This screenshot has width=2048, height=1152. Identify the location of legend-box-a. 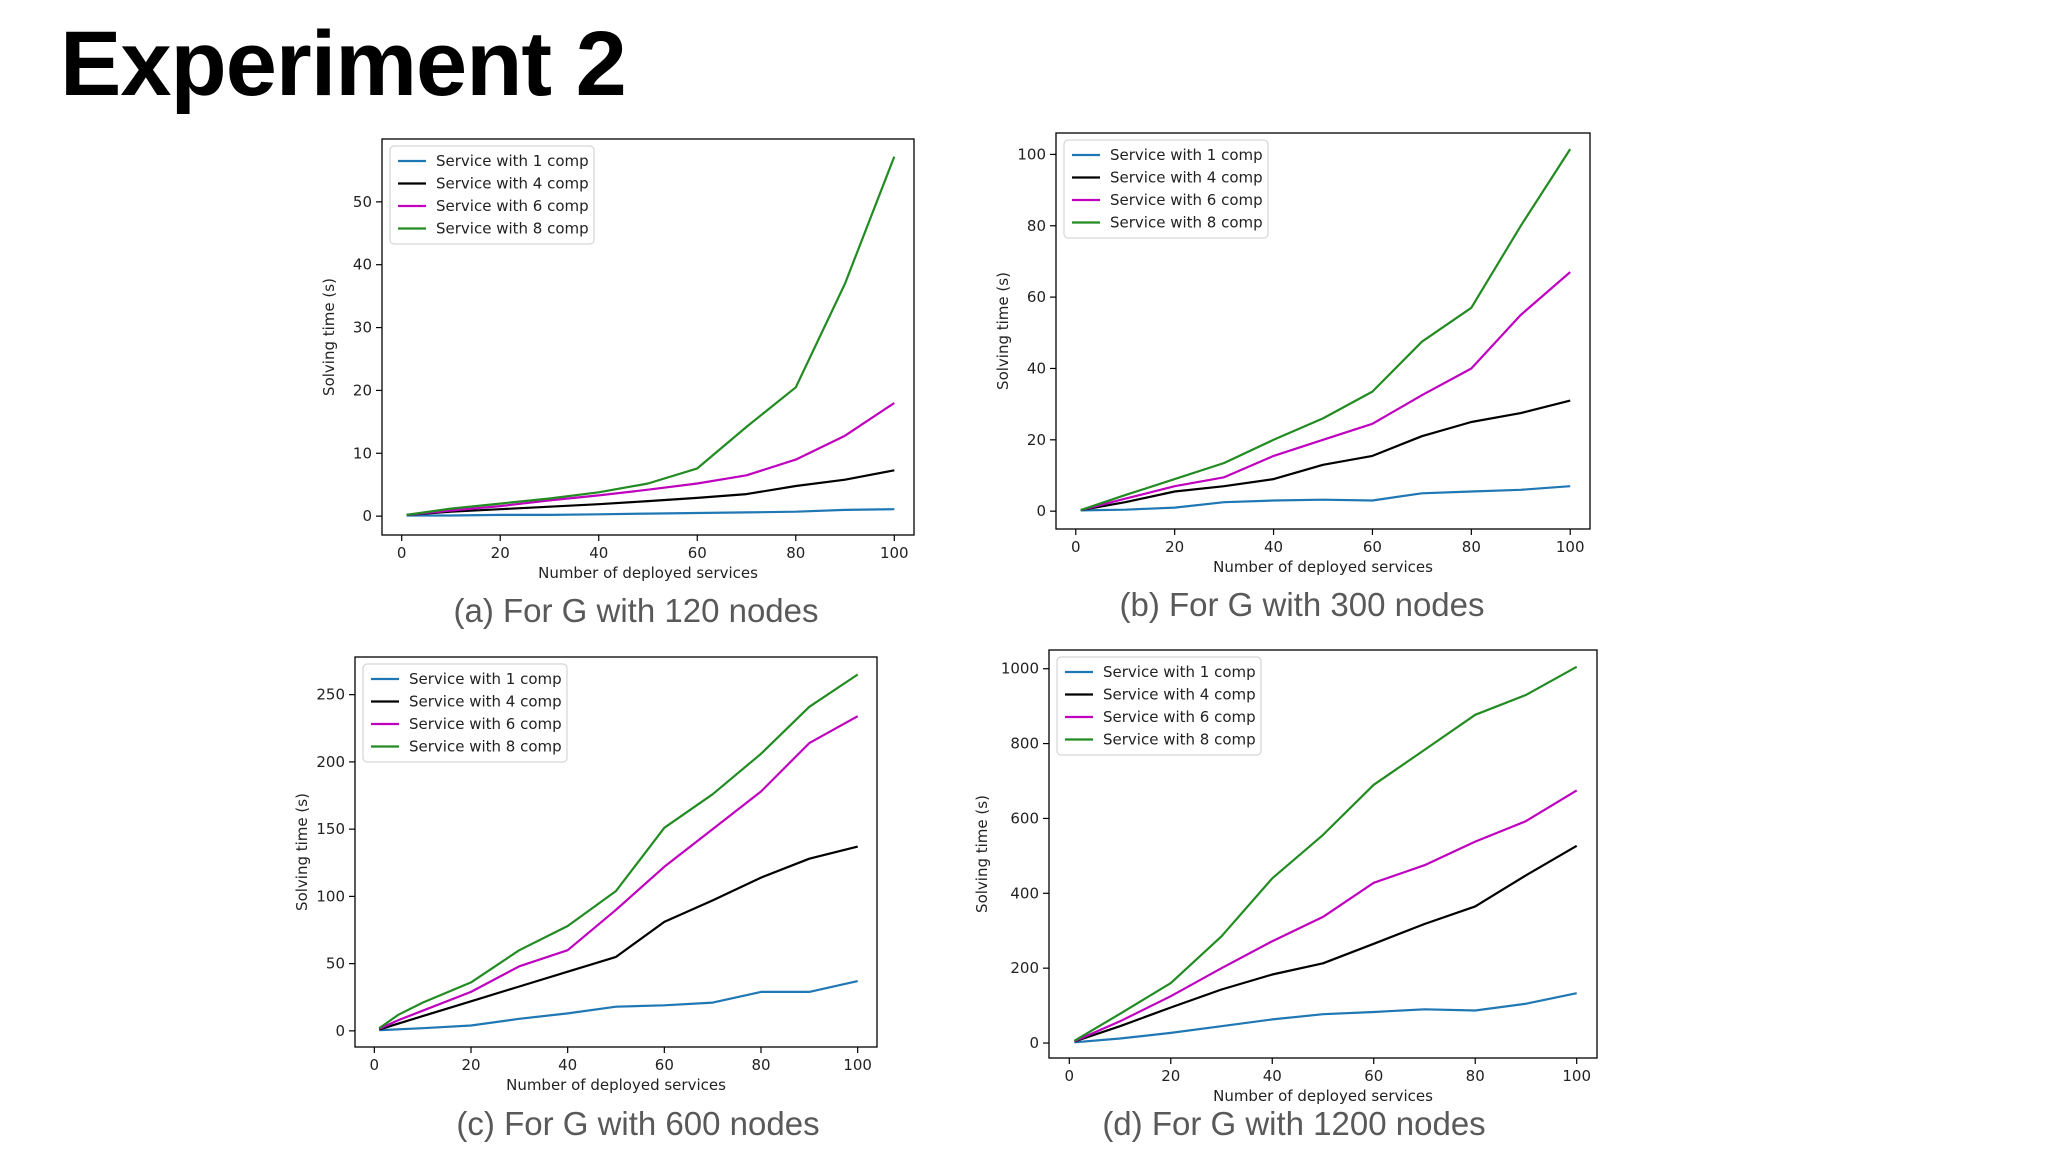
(492, 195).